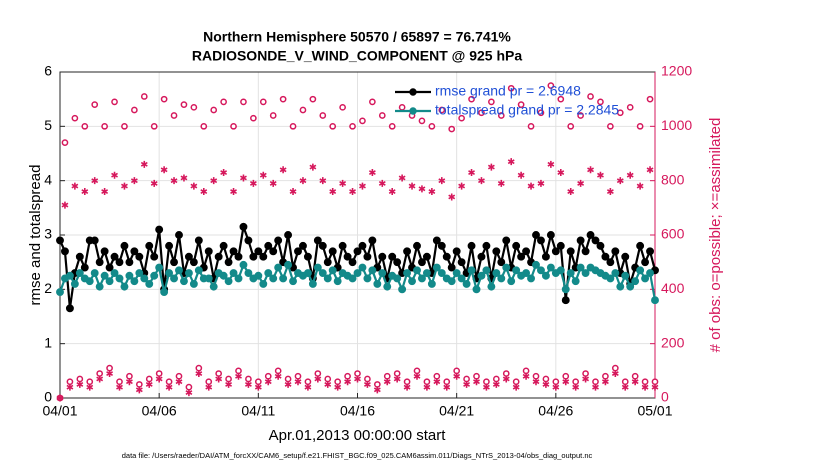 The width and height of the screenshot is (830, 470). What do you see at coordinates (676, 71) in the screenshot?
I see `y2-tick-label: 1200` at bounding box center [676, 71].